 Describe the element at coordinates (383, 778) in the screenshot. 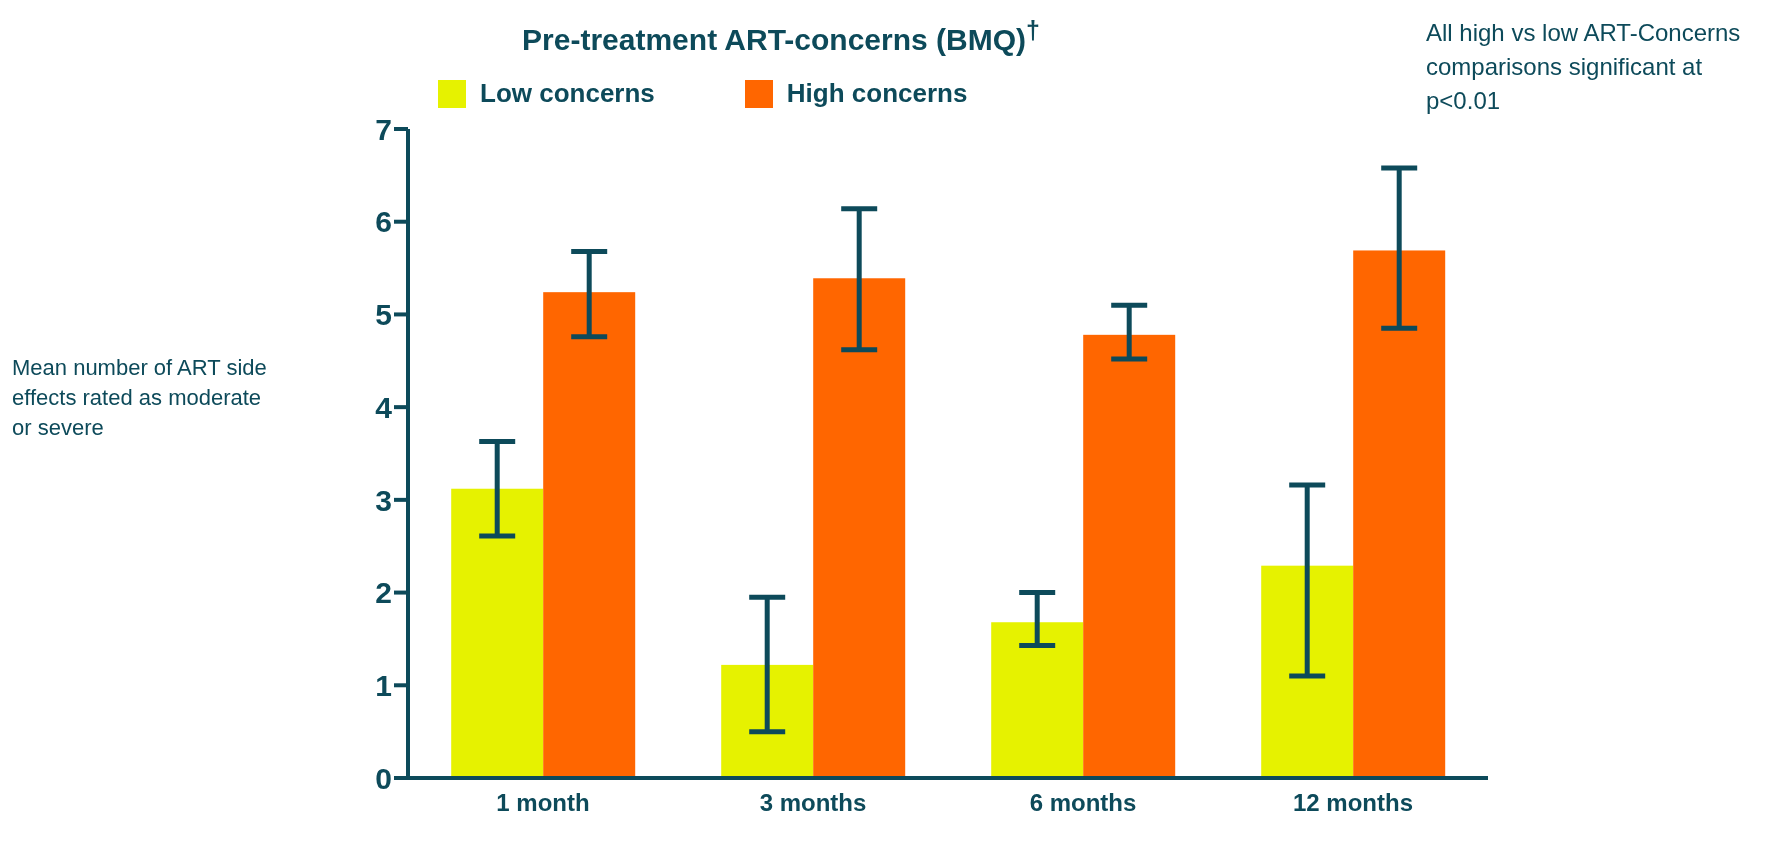

I see `y-tick-label: 0` at that location.